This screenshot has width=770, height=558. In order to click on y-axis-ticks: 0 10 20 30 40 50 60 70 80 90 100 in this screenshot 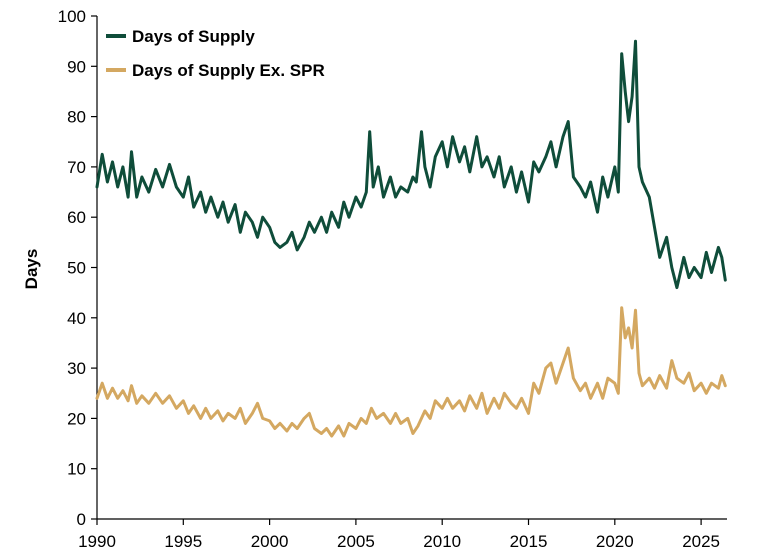, I will do `click(77, 268)`.